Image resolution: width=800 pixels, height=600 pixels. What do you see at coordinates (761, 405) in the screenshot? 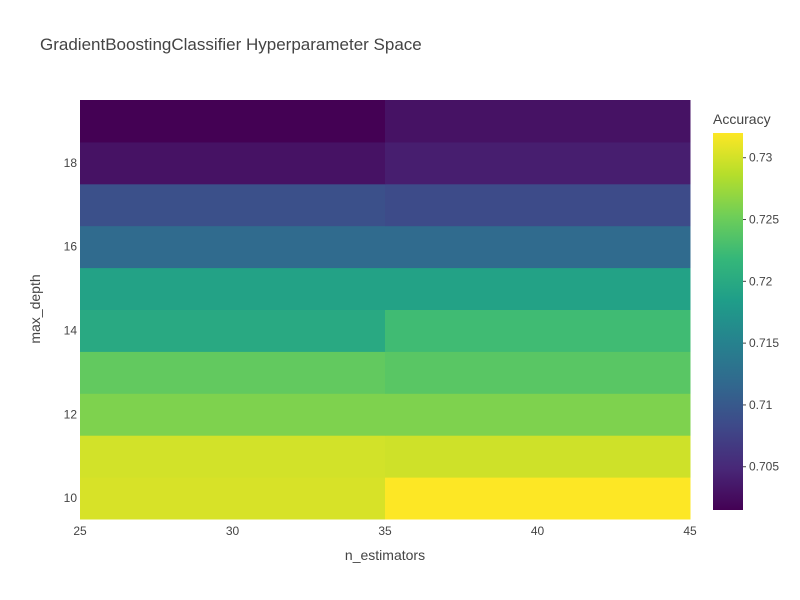
I see `colorbar-tick-label: 0.71` at bounding box center [761, 405].